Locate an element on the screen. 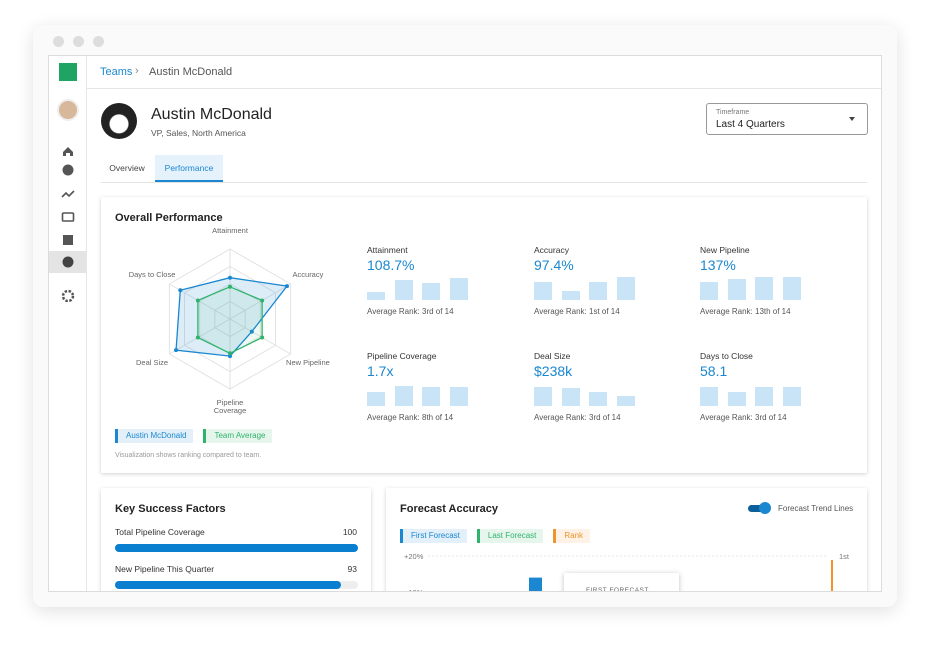 The height and width of the screenshot is (648, 935). metric-rank: Average Rank: 13th of 14 is located at coordinates (745, 311).